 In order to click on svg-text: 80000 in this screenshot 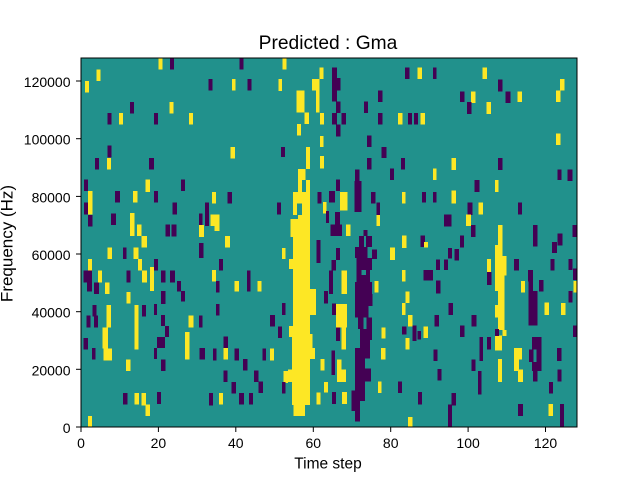, I will do `click(51, 197)`.